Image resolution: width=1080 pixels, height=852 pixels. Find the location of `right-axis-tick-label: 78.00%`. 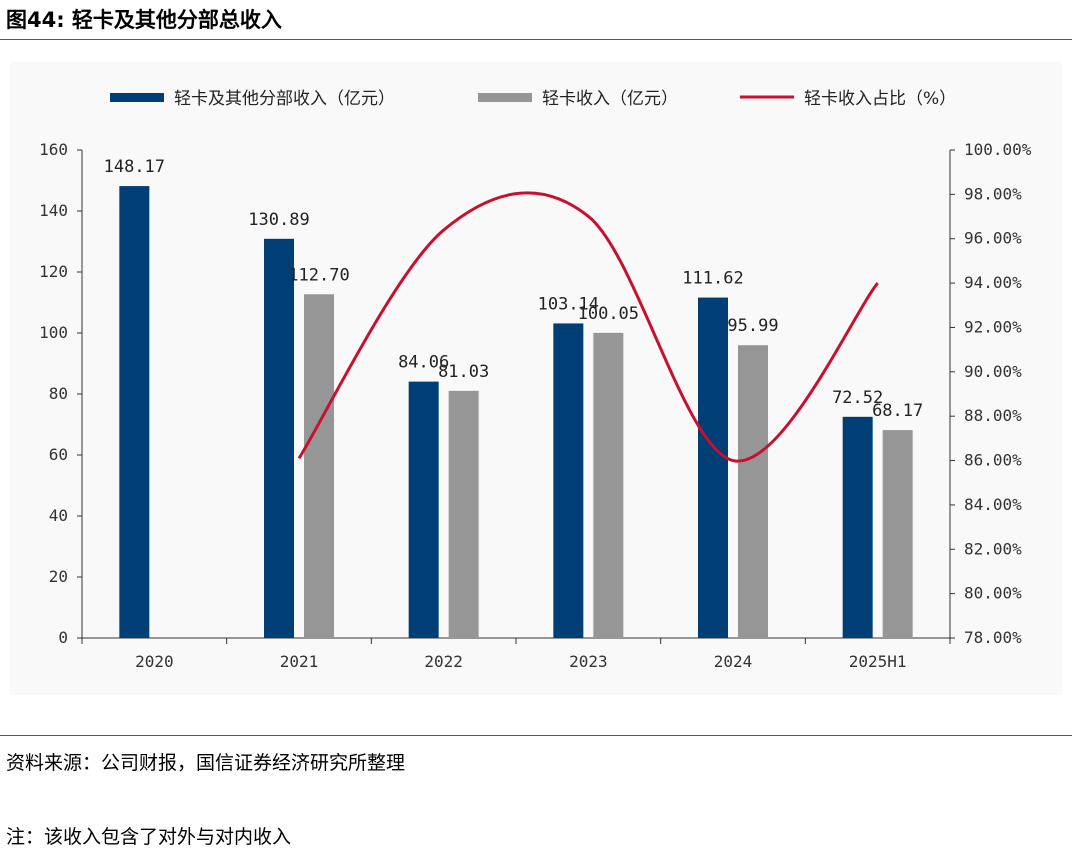

right-axis-tick-label: 78.00% is located at coordinates (993, 637).